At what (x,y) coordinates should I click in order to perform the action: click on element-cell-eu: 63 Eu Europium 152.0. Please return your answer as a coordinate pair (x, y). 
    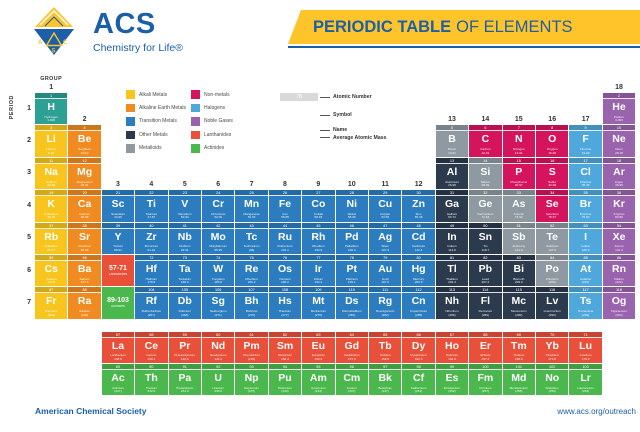
    Looking at the image, I should click on (318, 347).